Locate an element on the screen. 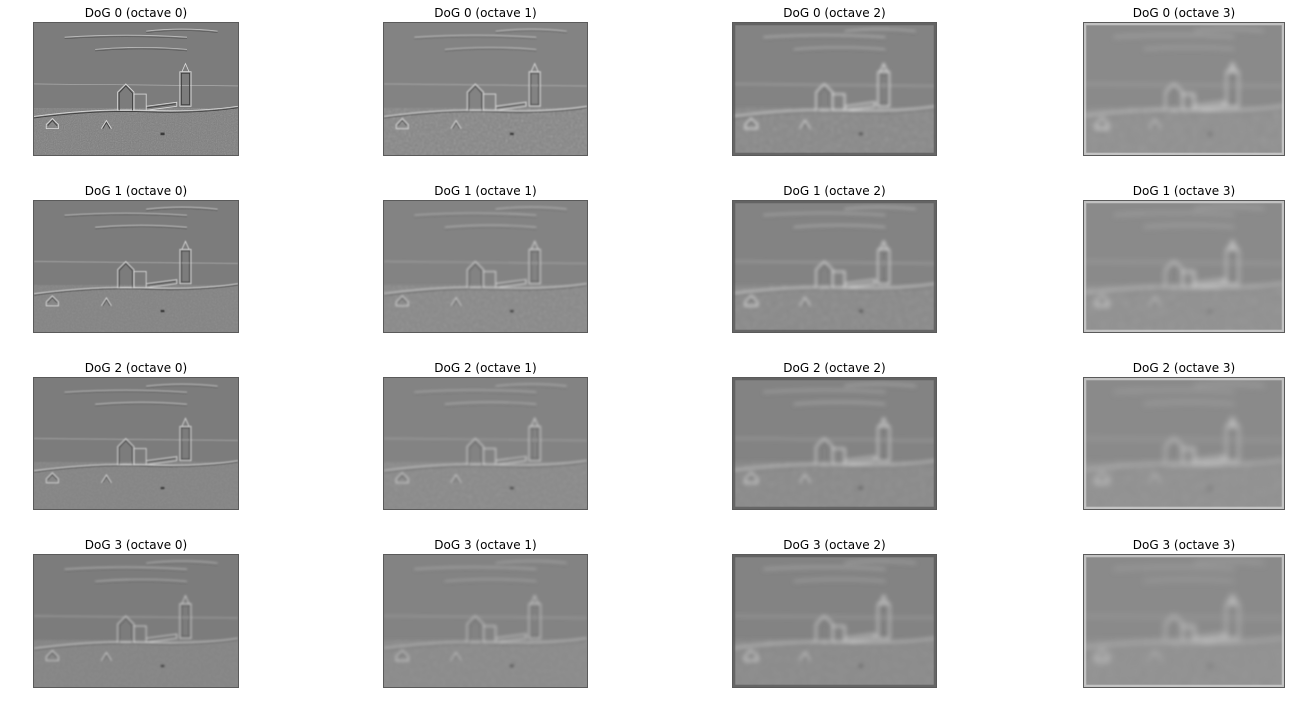  panel-dog2-octave1: DoG 2 (octave 1) is located at coordinates (485, 437).